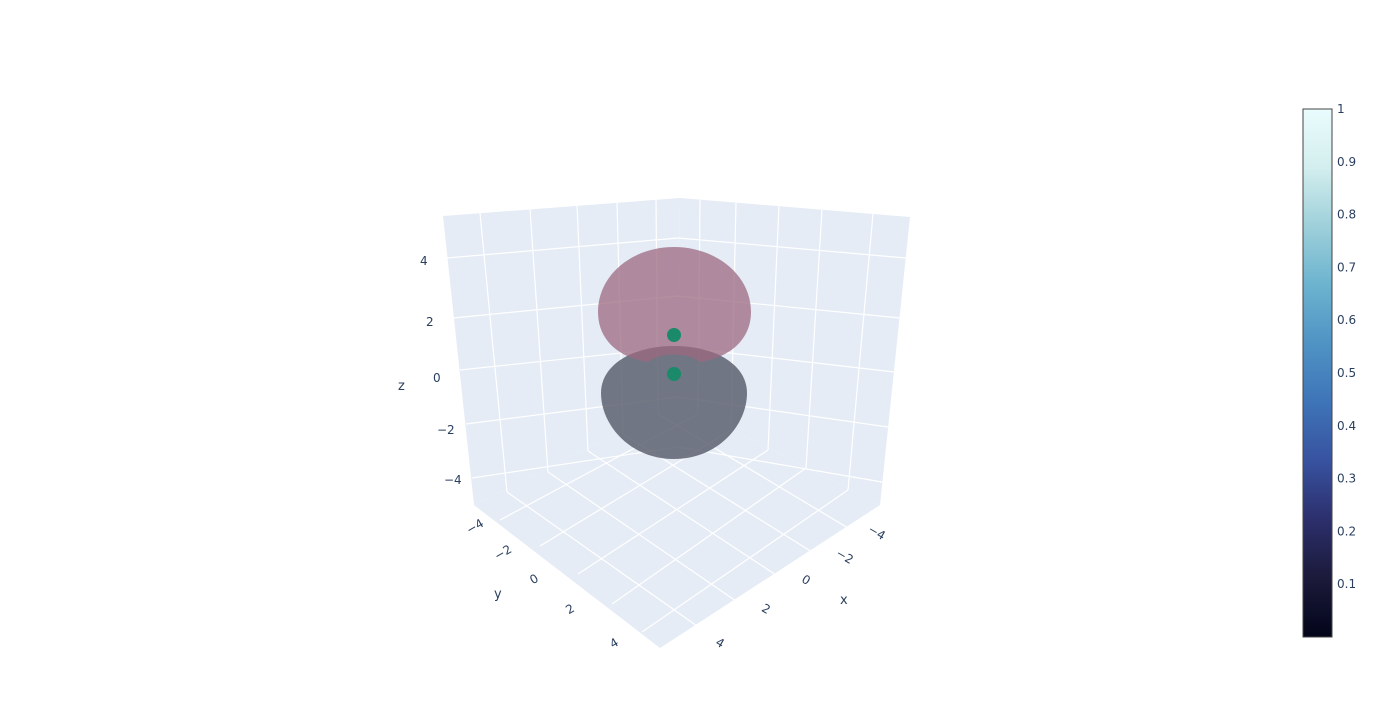 This screenshot has height=728, width=1376. I want to click on upper-point-marker, so click(674, 335).